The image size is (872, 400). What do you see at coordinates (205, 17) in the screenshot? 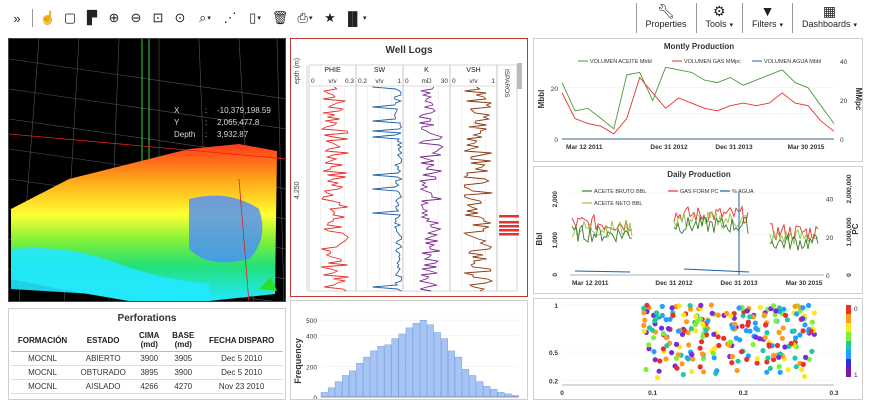
I see `query-icon: ⌕ ▾` at bounding box center [205, 17].